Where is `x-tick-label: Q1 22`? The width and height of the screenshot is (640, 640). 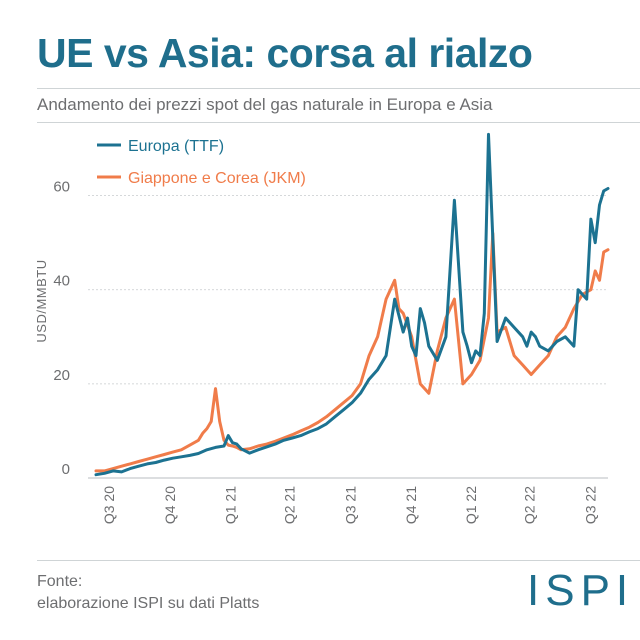
x-tick-label: Q1 22 is located at coordinates (471, 505).